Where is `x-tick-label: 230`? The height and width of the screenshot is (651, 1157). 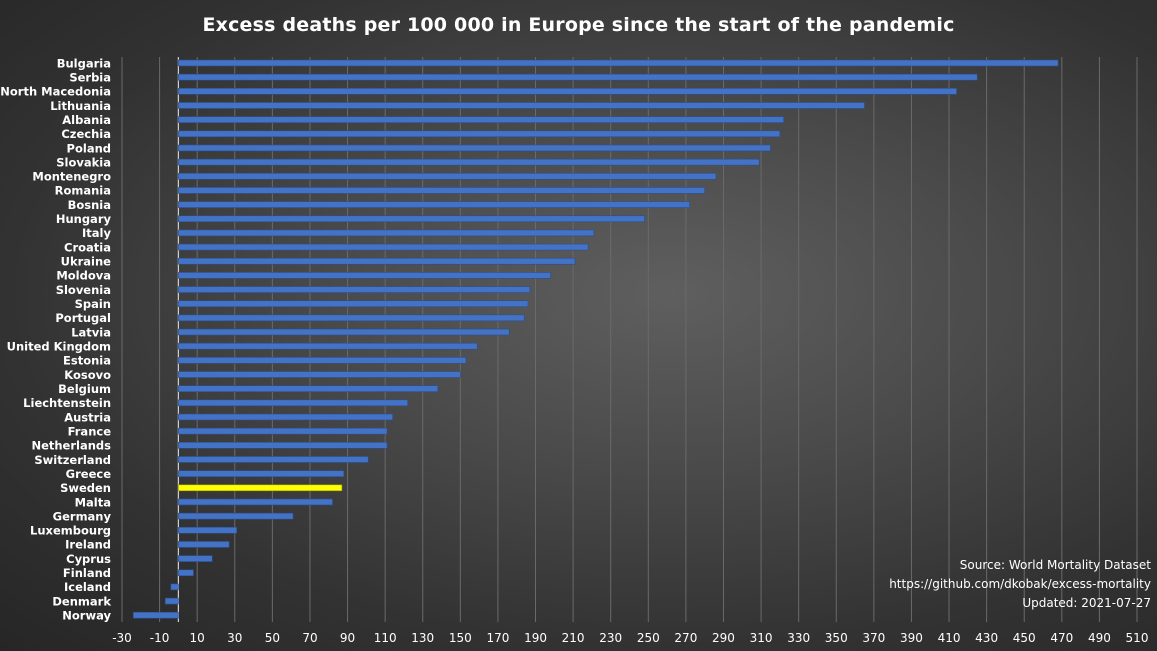
x-tick-label: 230 is located at coordinates (610, 638).